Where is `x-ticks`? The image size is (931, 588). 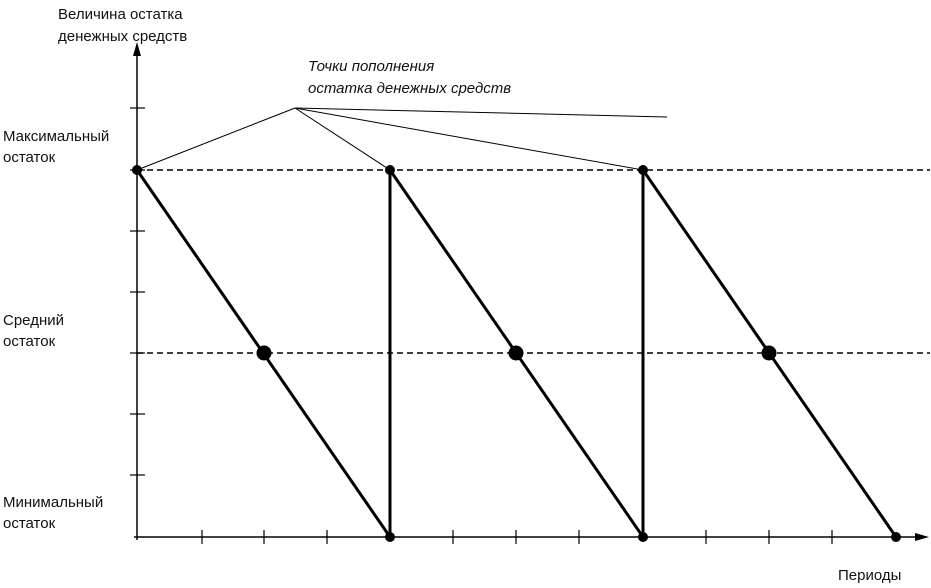 x-ticks is located at coordinates (517, 537).